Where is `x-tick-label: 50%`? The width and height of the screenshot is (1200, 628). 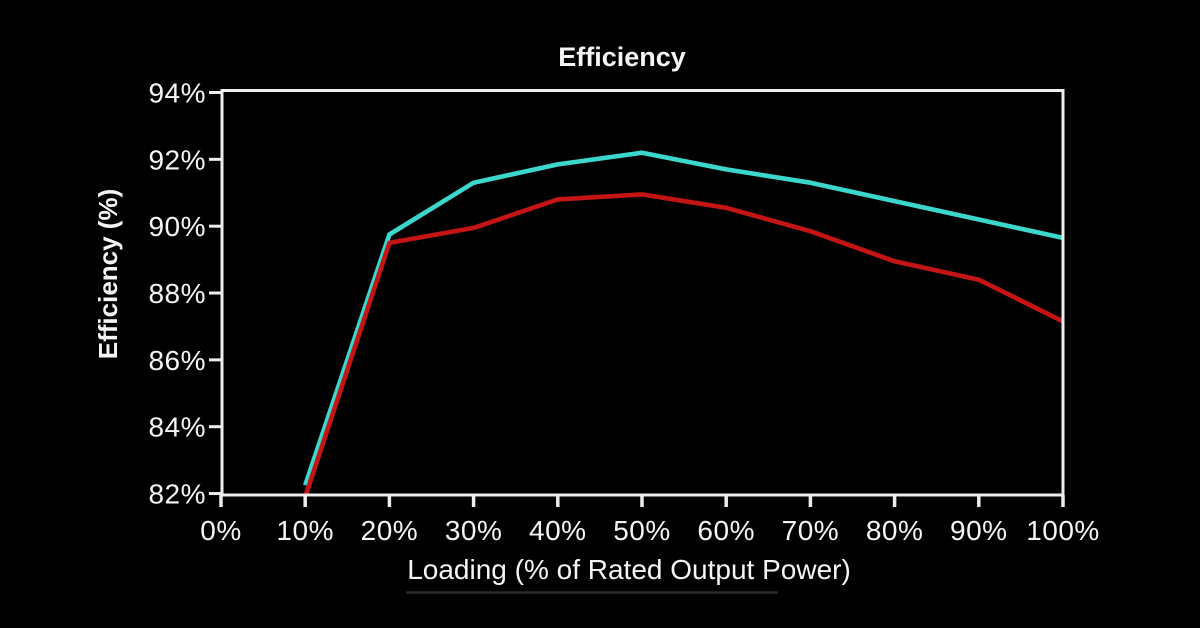 x-tick-label: 50% is located at coordinates (642, 530).